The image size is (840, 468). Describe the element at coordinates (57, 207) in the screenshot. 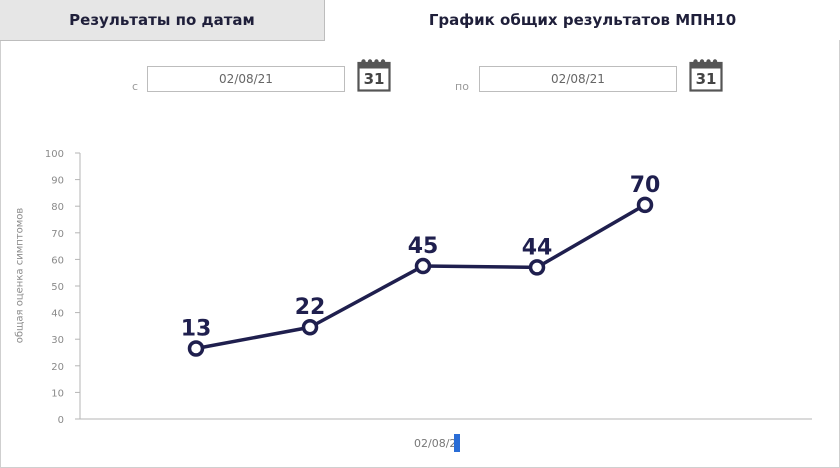

I see `y-tick-label: 80` at that location.